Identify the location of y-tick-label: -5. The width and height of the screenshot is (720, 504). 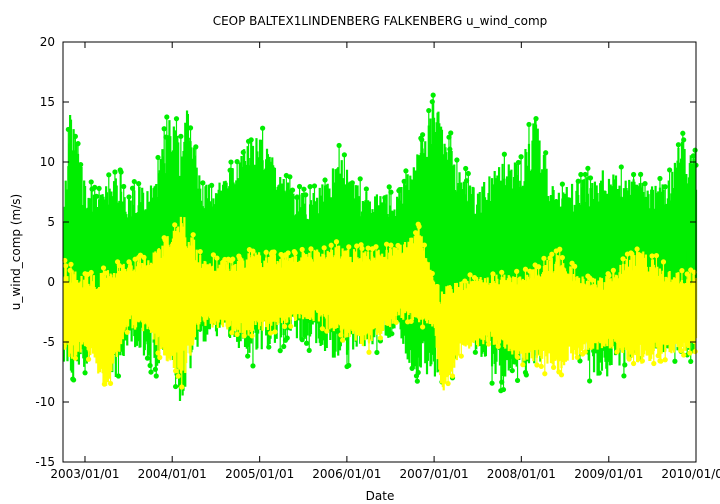
(49, 342).